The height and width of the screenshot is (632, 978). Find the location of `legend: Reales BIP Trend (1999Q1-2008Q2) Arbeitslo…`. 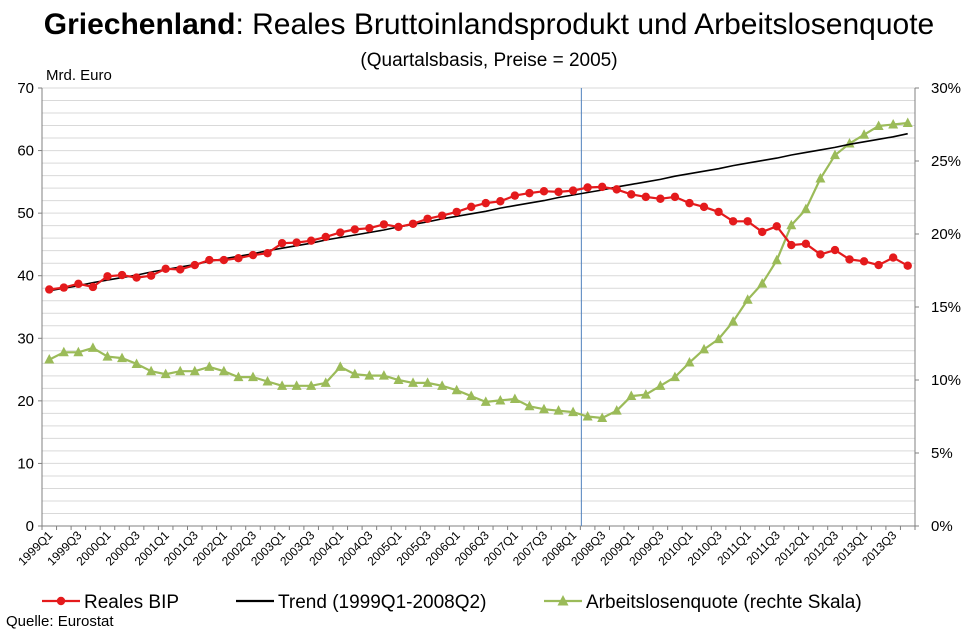

legend: Reales BIP Trend (1999Q1-2008Q2) Arbeitslo… is located at coordinates (452, 602).